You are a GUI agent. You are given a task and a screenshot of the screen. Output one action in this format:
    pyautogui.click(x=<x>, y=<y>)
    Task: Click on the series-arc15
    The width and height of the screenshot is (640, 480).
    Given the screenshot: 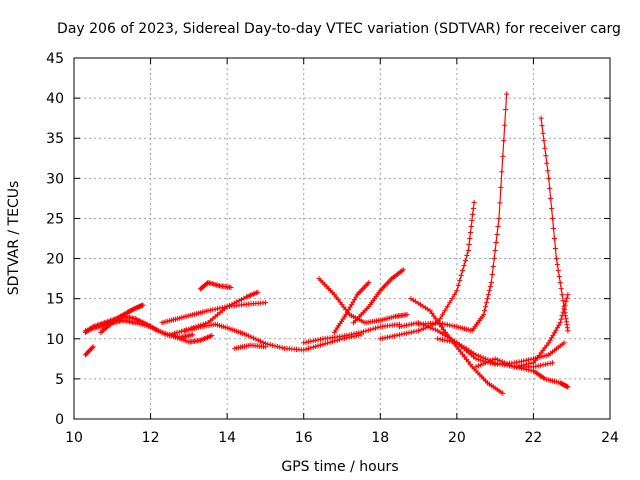 What is the action you would take?
    pyautogui.click(x=462, y=212)
    